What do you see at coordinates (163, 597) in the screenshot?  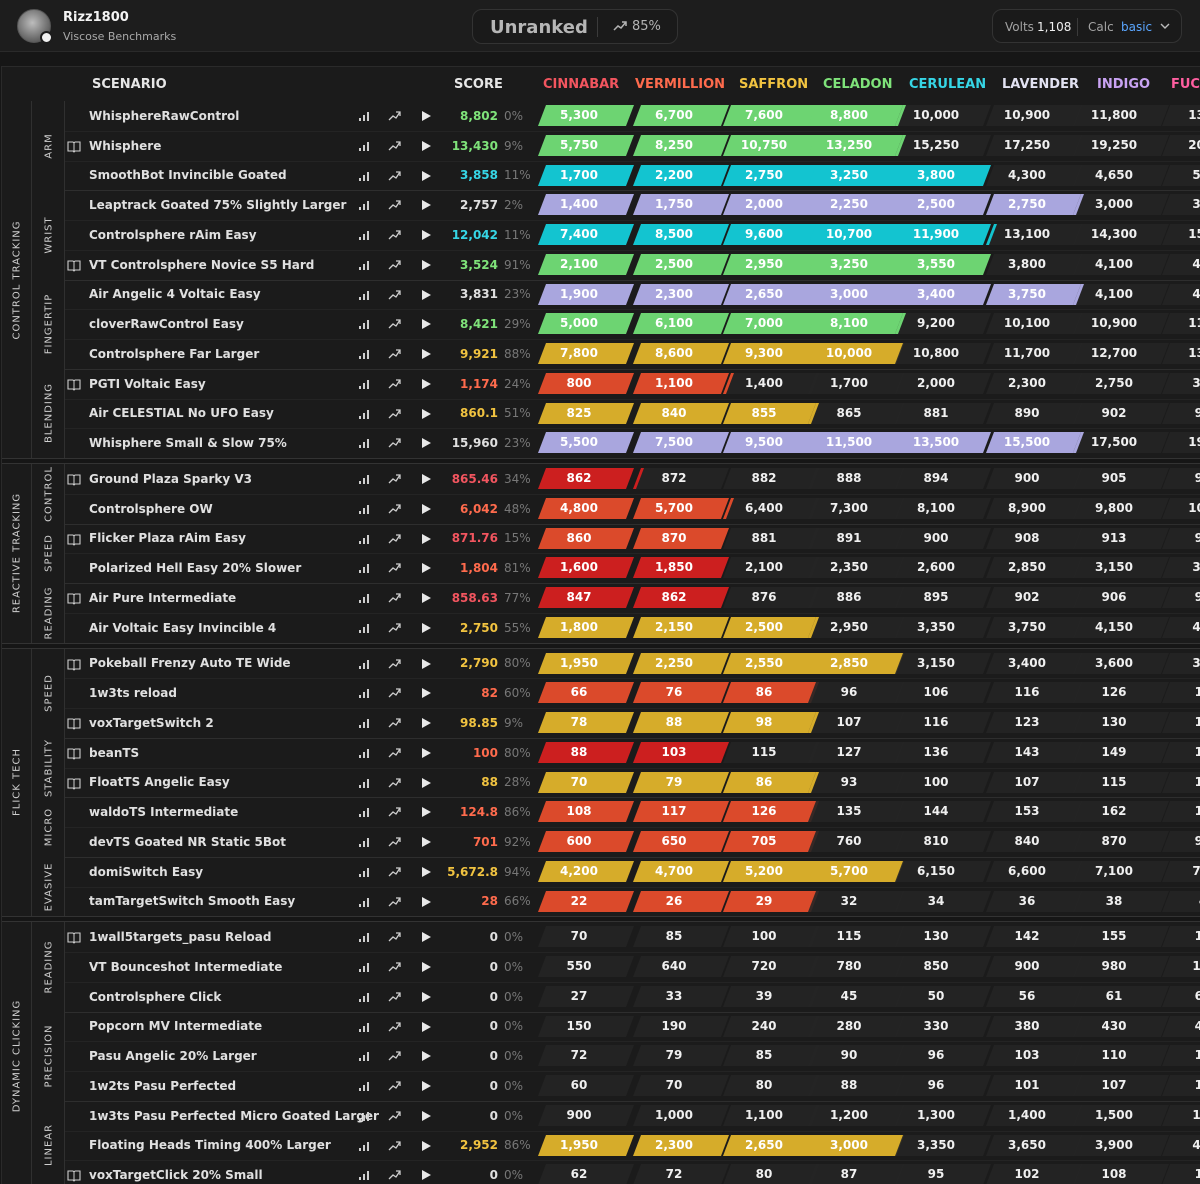 I see `scenario-name: Air Pure Intermediate` at bounding box center [163, 597].